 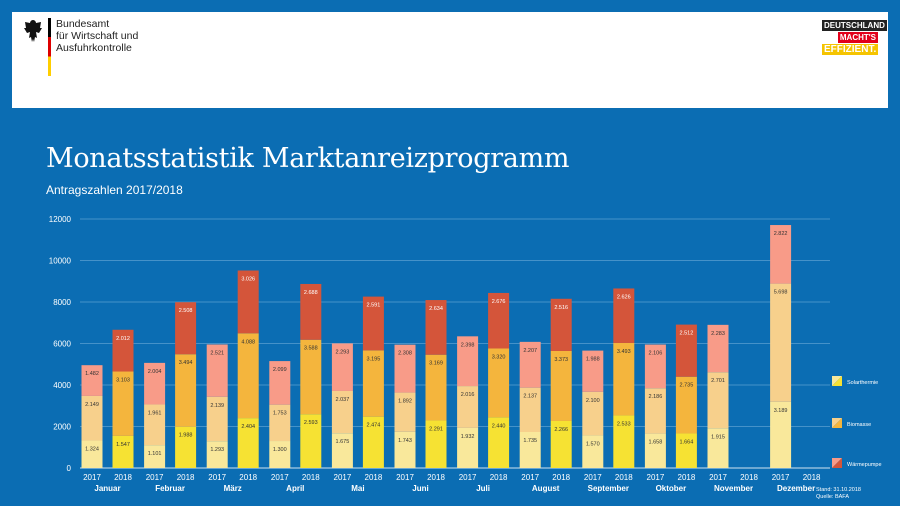 What do you see at coordinates (838, 494) in the screenshot?
I see `footnote: Stand: 31.10.2018 Quelle: BAFA` at bounding box center [838, 494].